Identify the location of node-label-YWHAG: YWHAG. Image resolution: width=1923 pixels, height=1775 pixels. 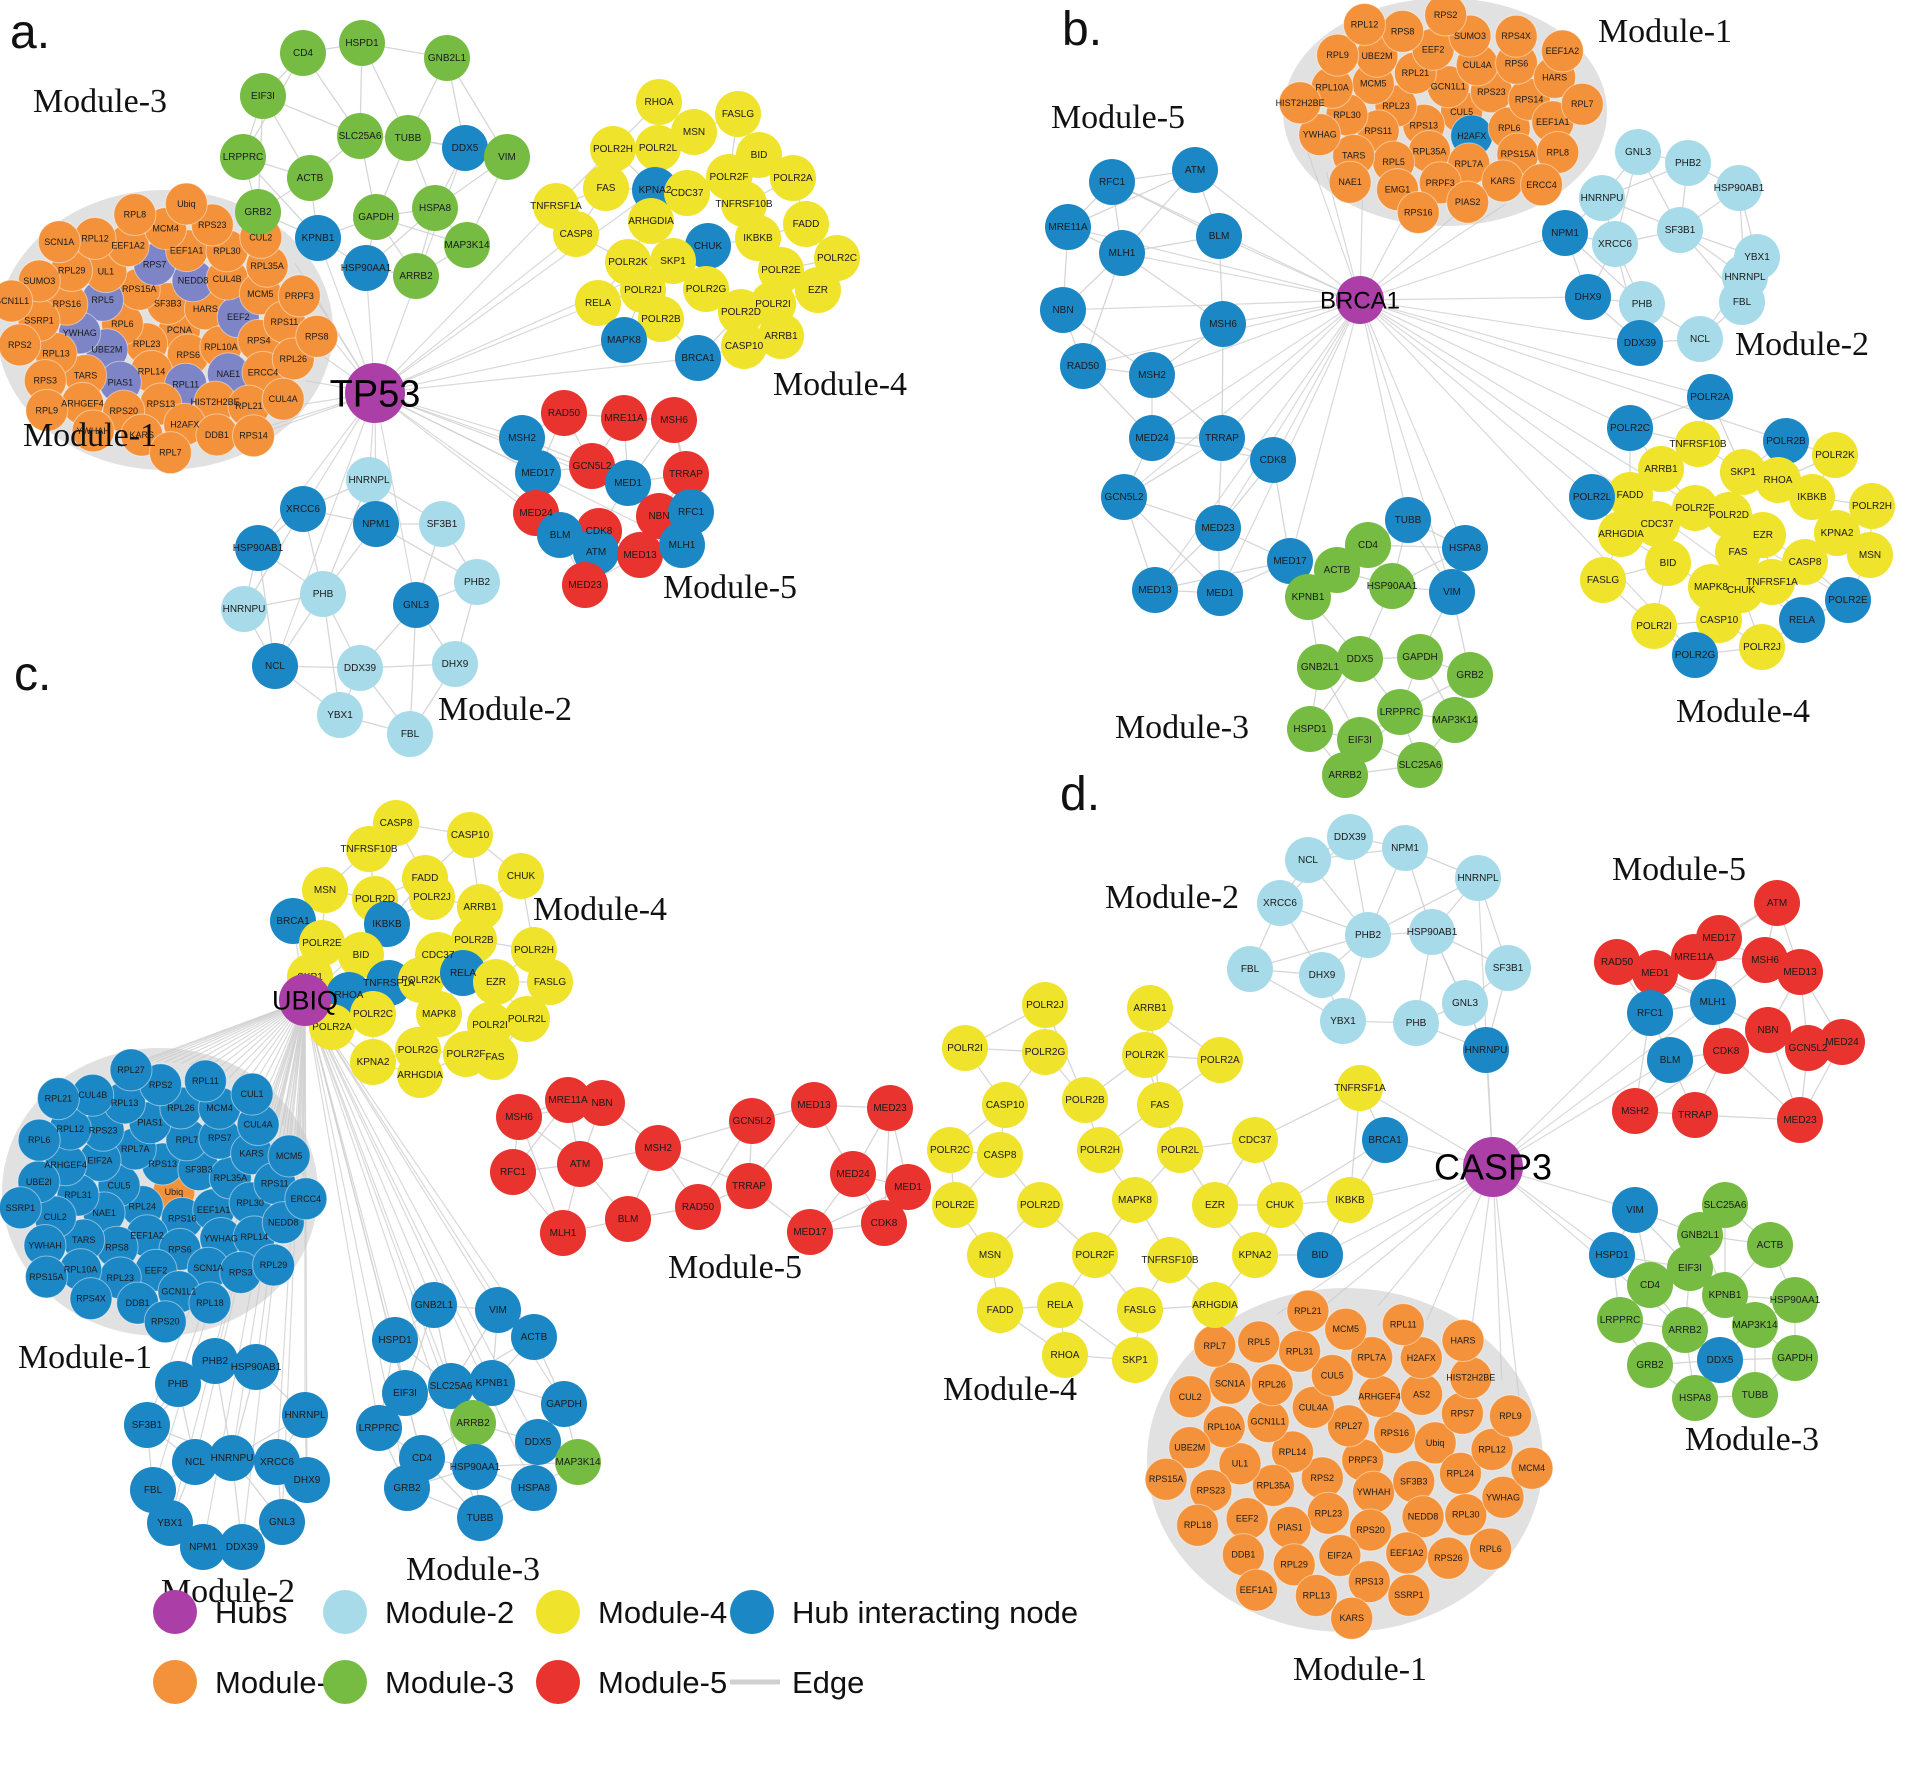
(1503, 1497).